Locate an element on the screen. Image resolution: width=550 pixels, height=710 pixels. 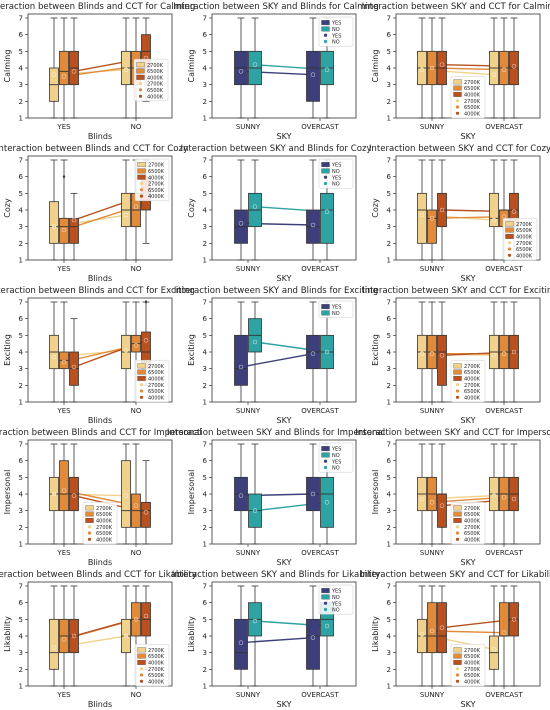
chart-9-ytick-label-4: 4 is located at coordinates (389, 353).